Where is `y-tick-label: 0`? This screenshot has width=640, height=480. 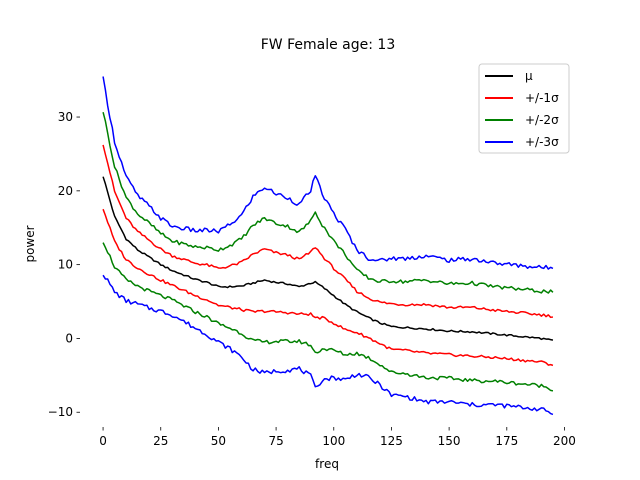 y-tick-label: 0 is located at coordinates (69, 338).